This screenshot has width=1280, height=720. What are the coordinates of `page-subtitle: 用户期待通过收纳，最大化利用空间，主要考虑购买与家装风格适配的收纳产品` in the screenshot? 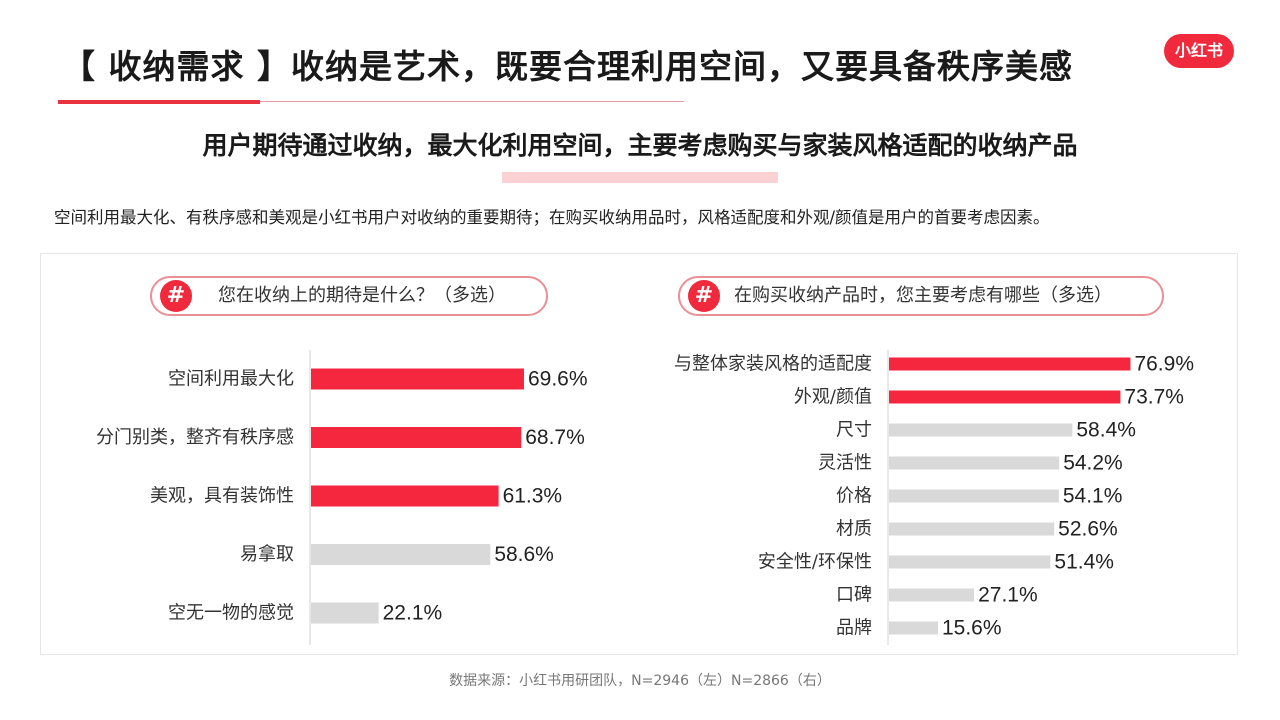 It's located at (640, 145).